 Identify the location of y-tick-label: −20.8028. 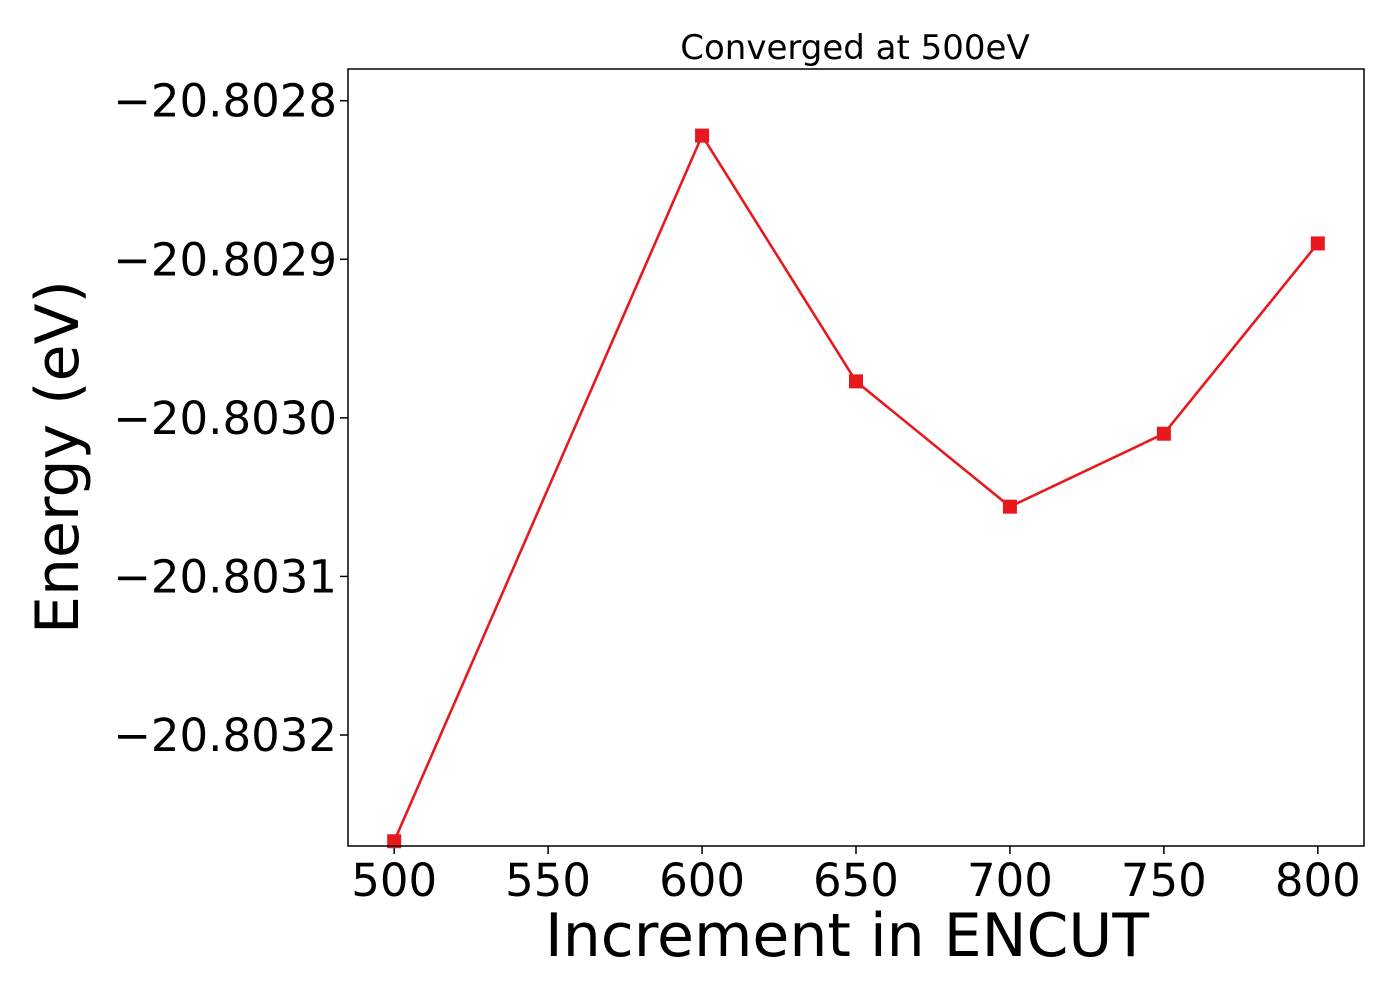
(225, 101).